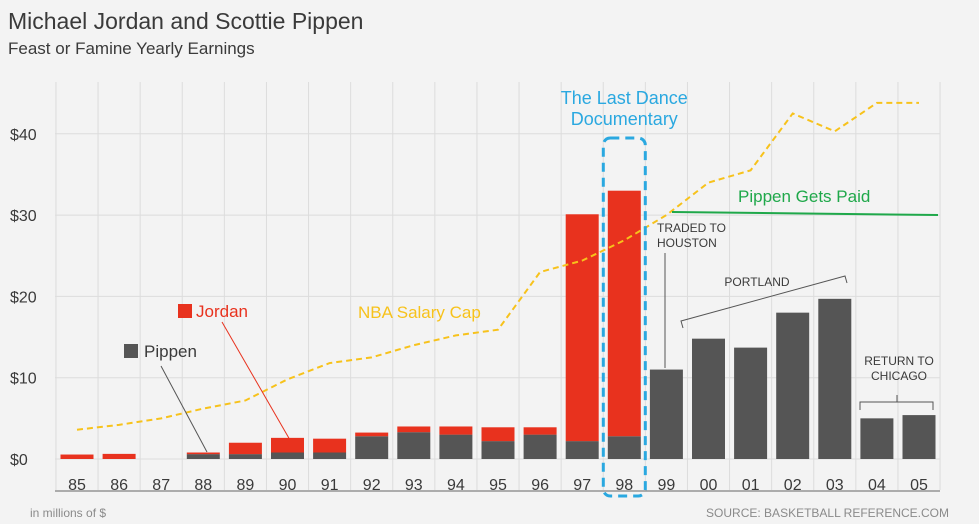 Image resolution: width=979 pixels, height=524 pixels. Describe the element at coordinates (709, 485) in the screenshot. I see `x-tick-label: 00` at that location.